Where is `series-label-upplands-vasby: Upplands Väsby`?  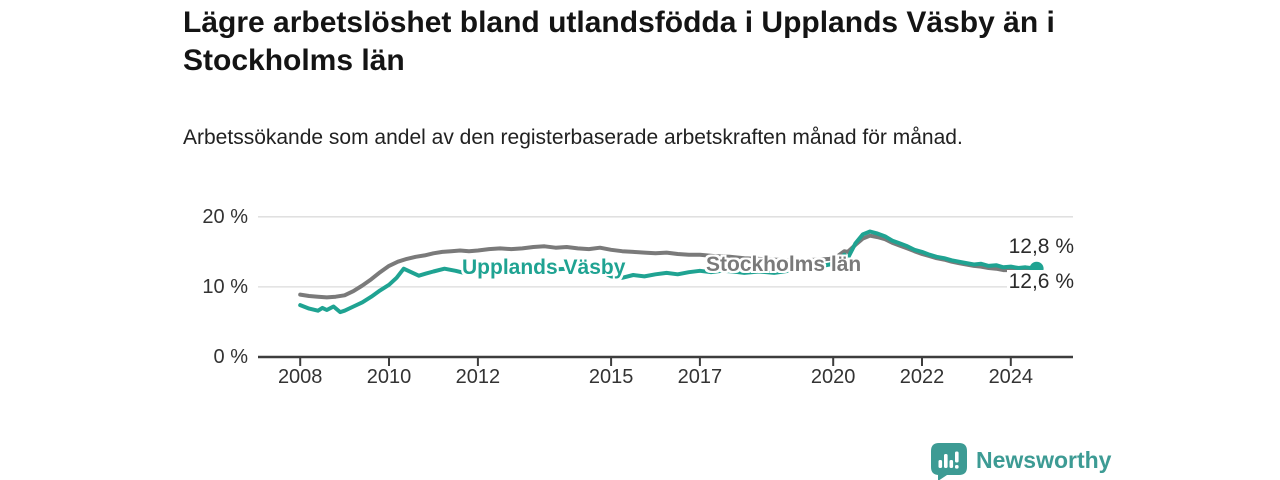 series-label-upplands-vasby: Upplands Väsby is located at coordinates (544, 267).